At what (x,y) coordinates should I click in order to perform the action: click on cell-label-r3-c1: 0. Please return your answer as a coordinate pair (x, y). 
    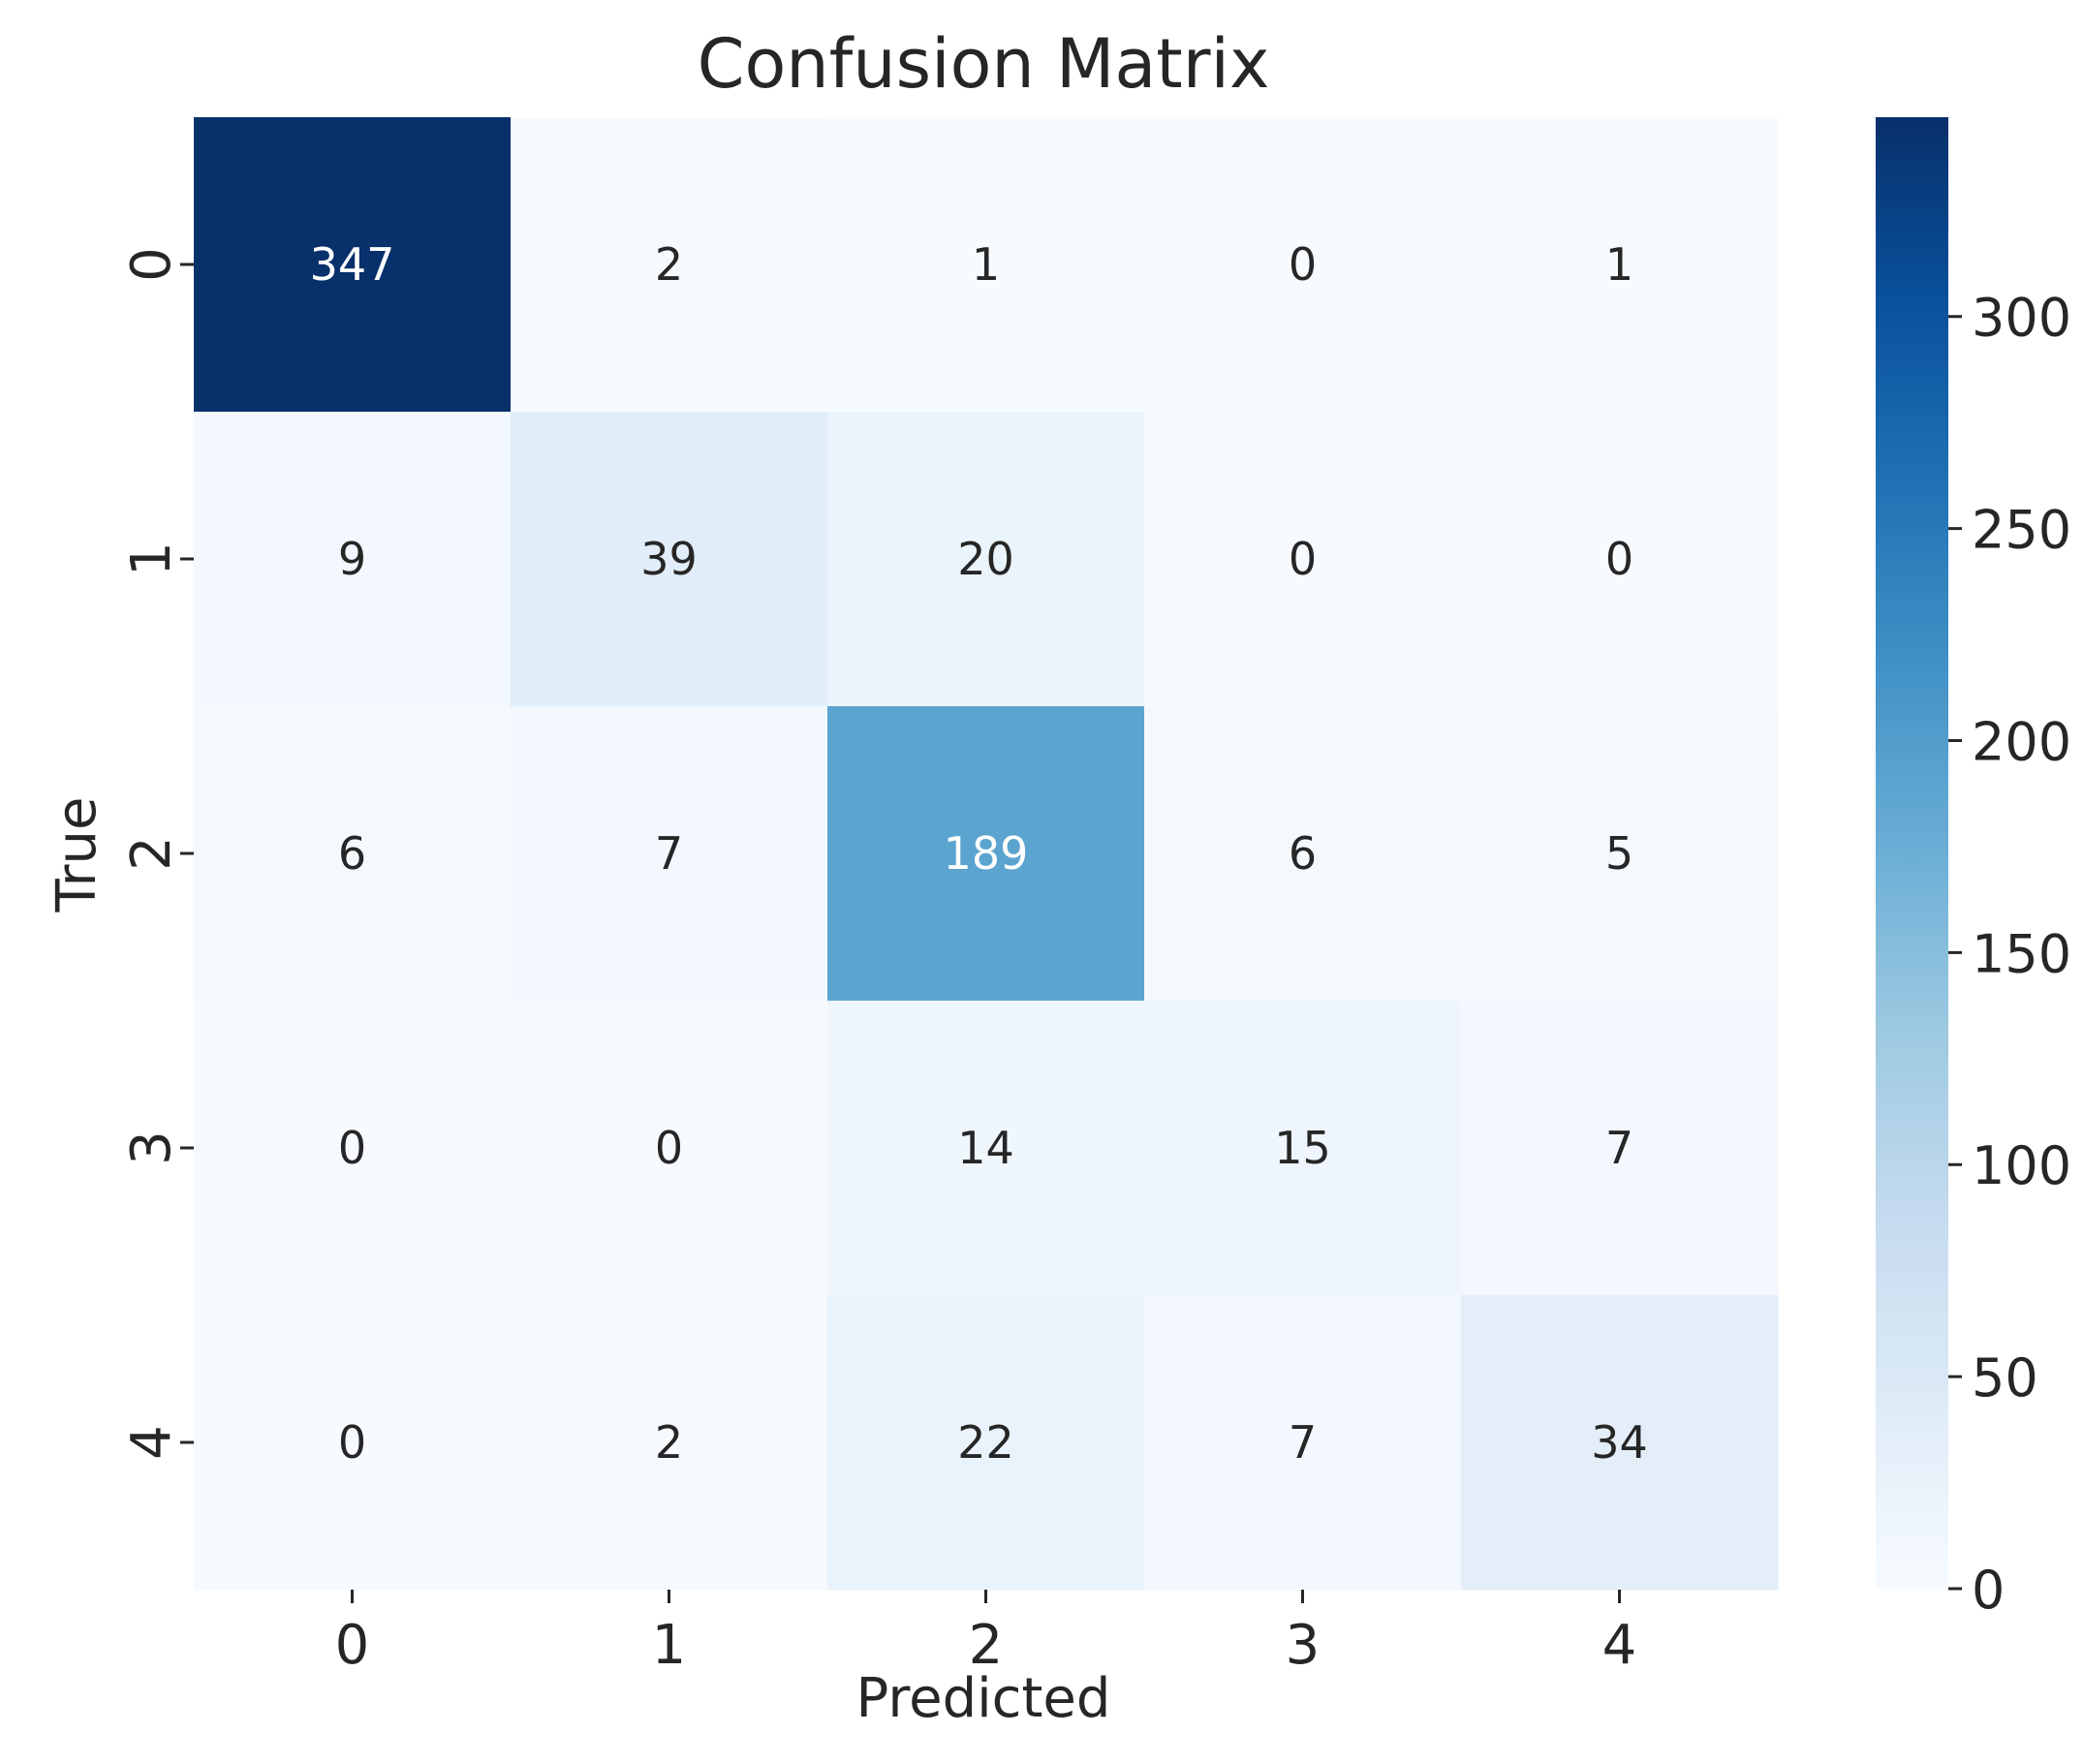
    Looking at the image, I should click on (669, 1148).